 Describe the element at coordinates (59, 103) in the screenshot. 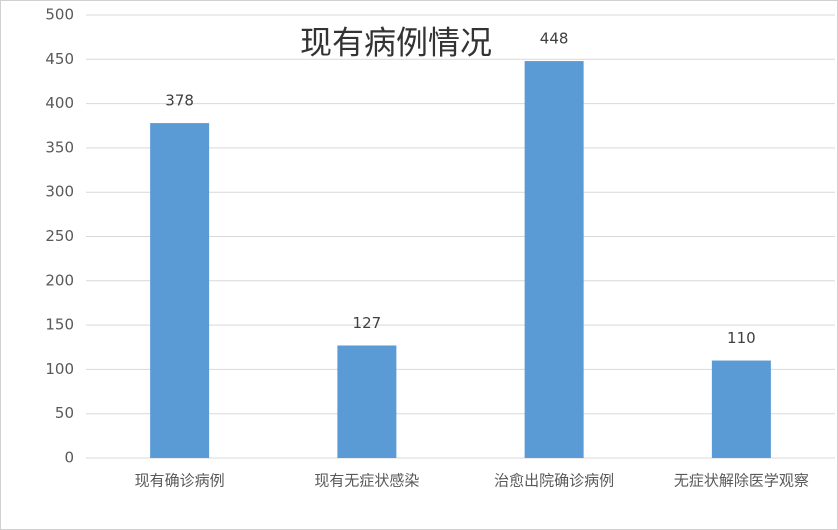

I see `y-tick-label: 400` at that location.